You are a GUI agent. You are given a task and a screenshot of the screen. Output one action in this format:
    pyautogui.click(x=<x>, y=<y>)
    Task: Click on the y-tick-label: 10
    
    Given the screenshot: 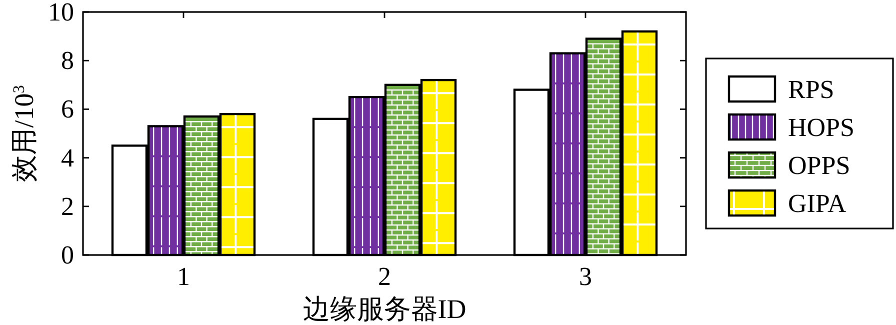 What is the action you would take?
    pyautogui.click(x=61, y=13)
    